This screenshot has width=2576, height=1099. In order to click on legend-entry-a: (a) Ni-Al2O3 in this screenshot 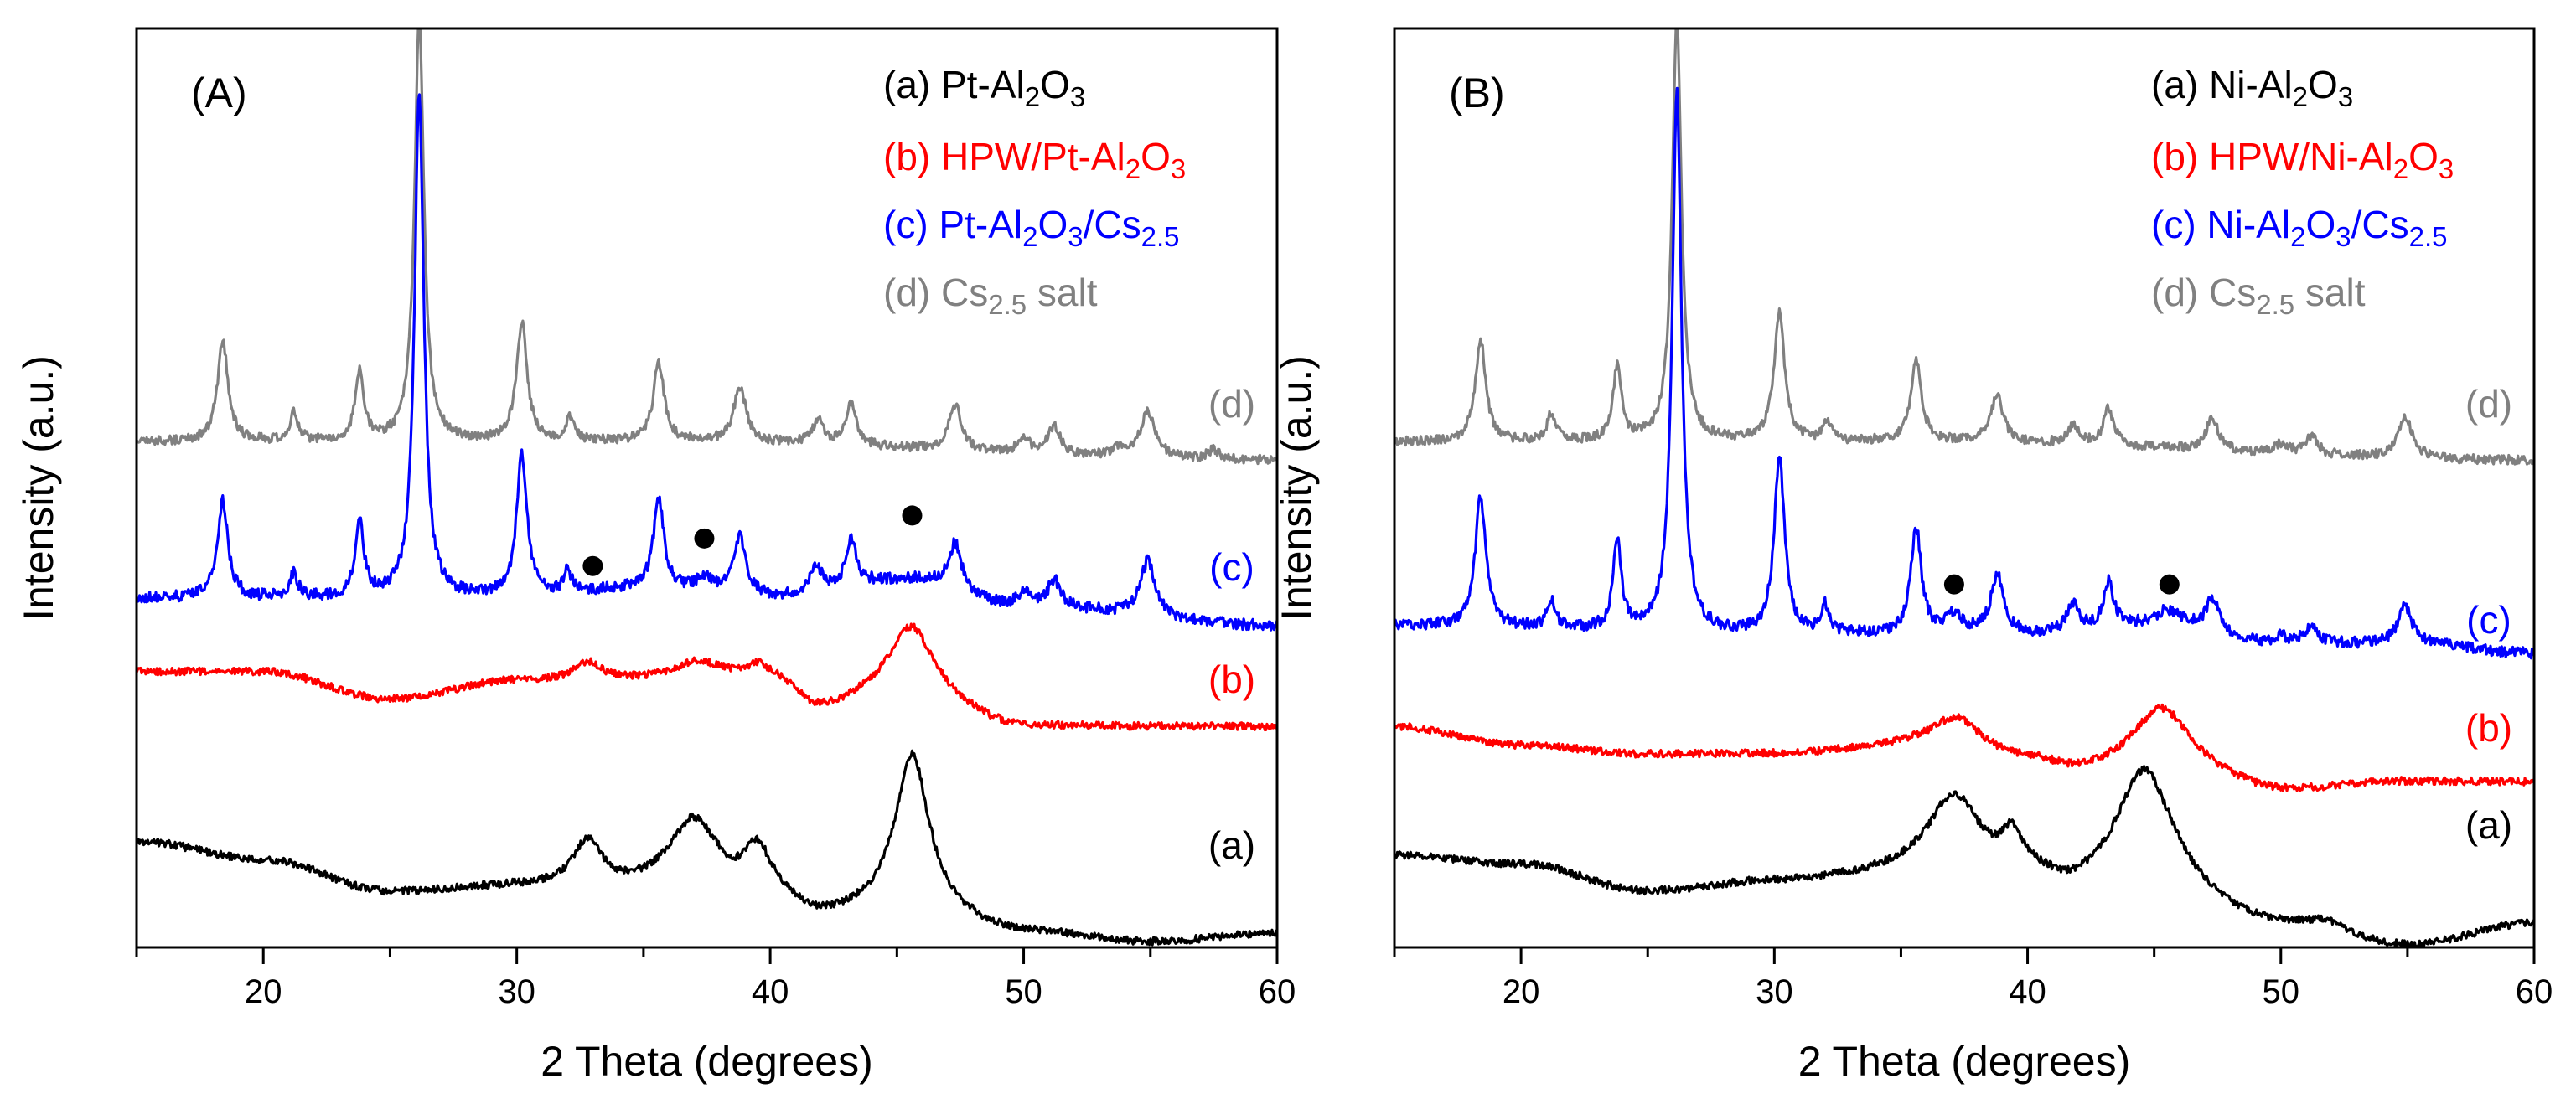, I will do `click(2252, 87)`.